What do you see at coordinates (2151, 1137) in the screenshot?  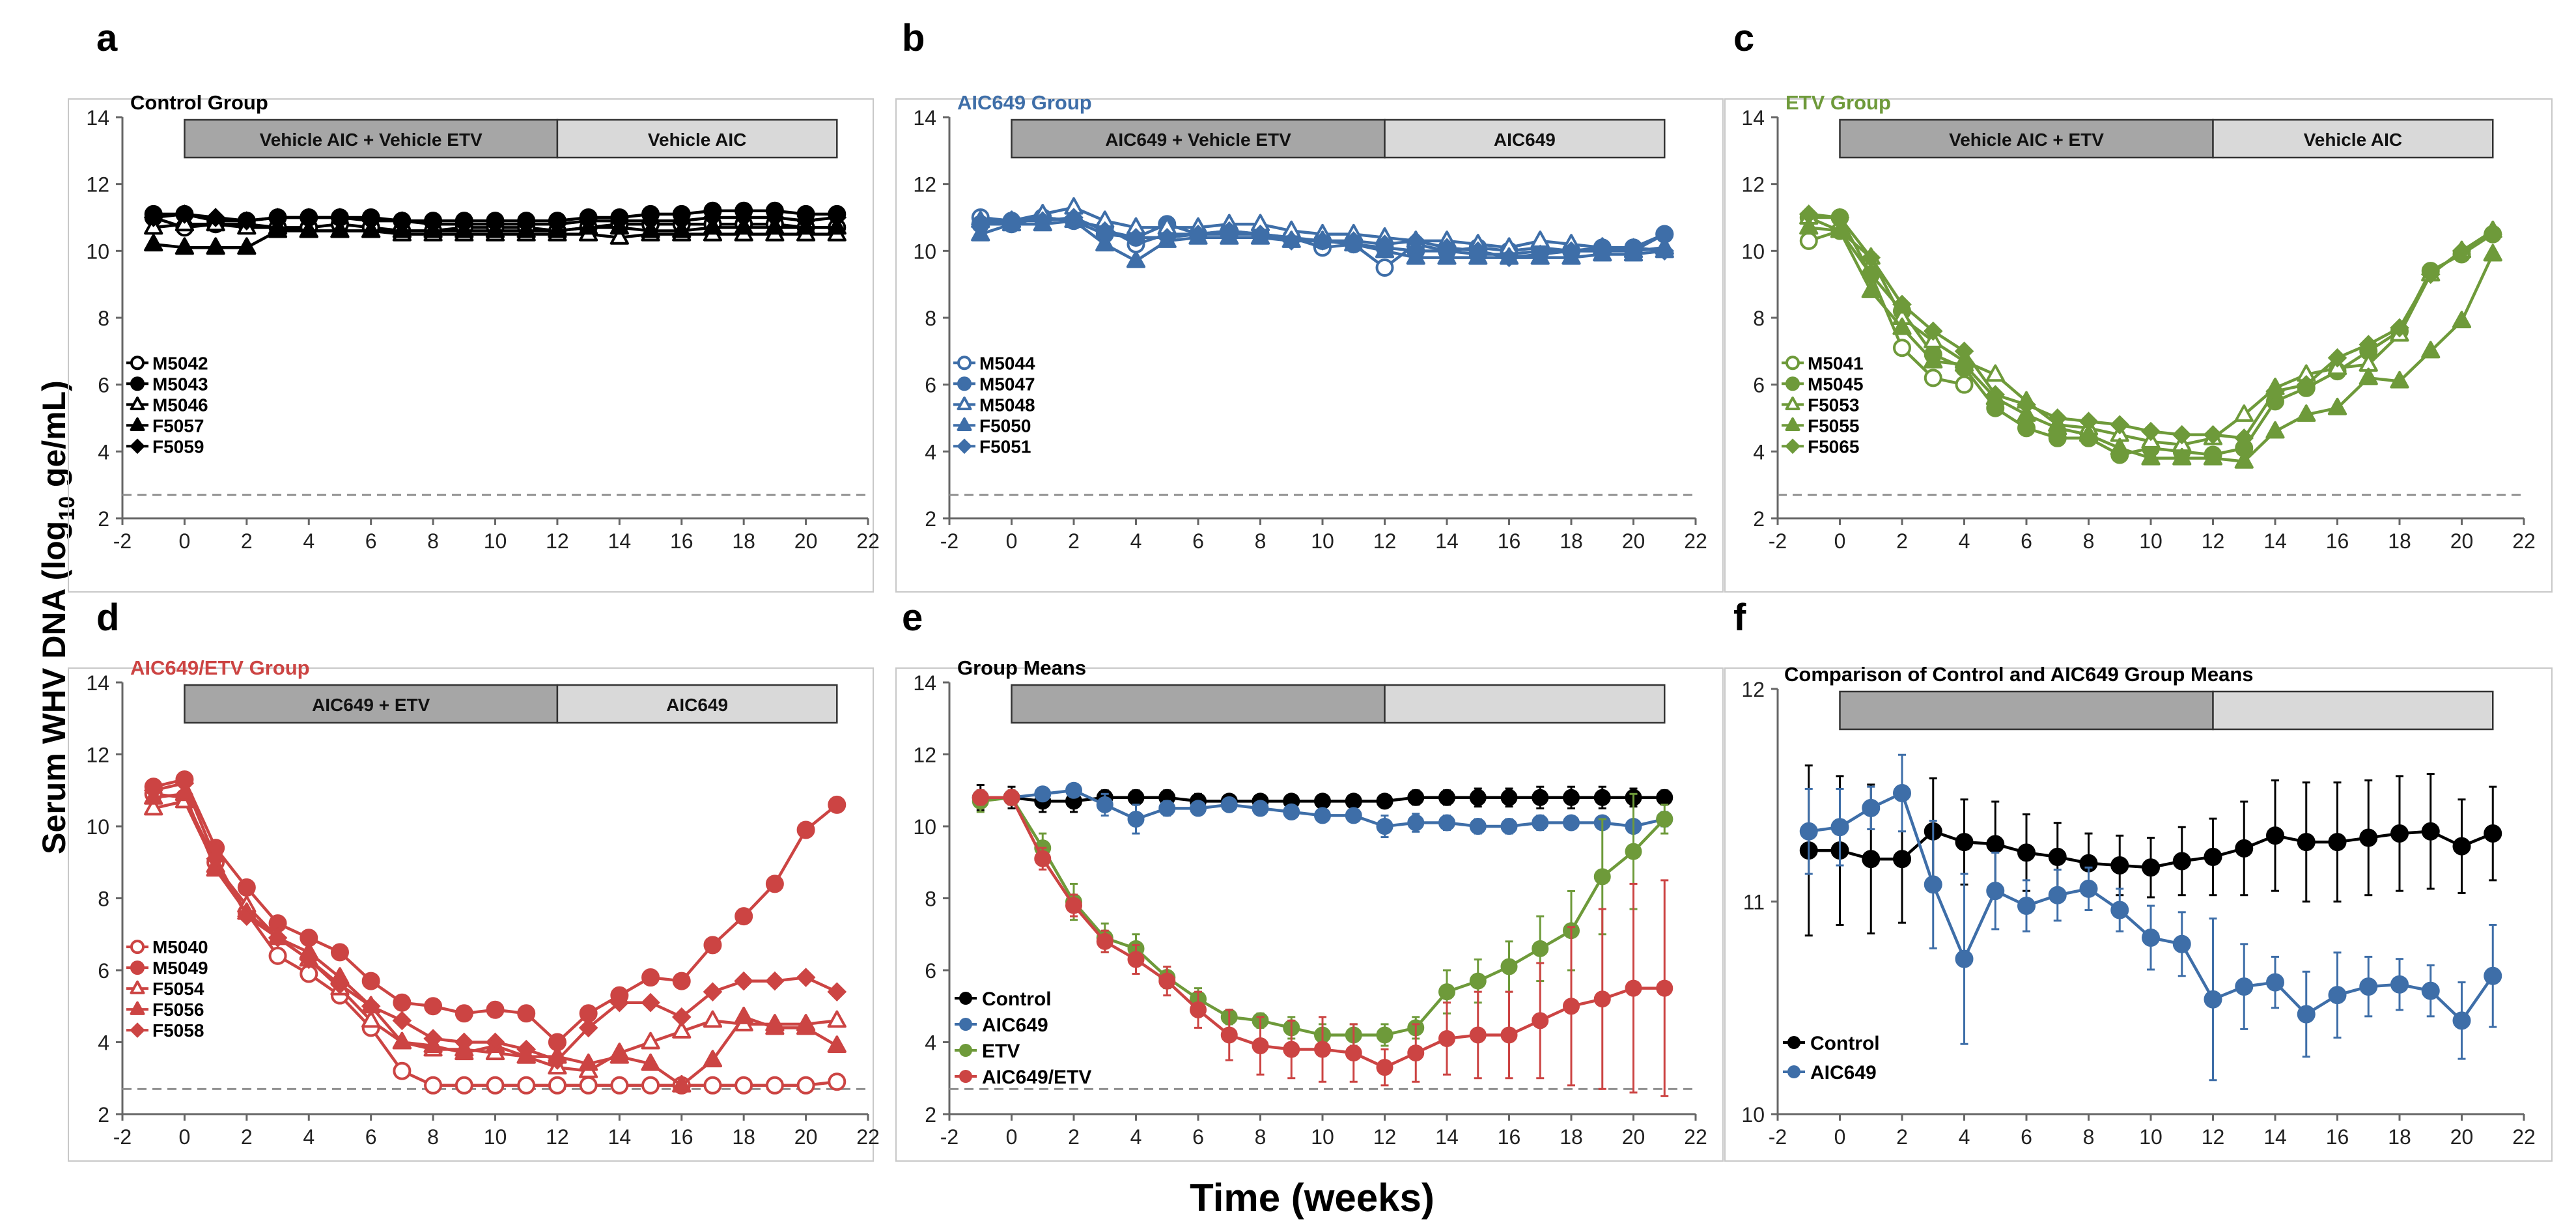 I see `x-tick-label: 10` at bounding box center [2151, 1137].